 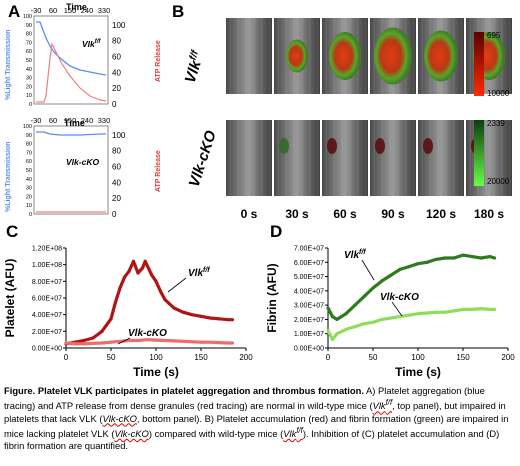 I want to click on panel-a-left-tick: 0, so click(x=30, y=105).